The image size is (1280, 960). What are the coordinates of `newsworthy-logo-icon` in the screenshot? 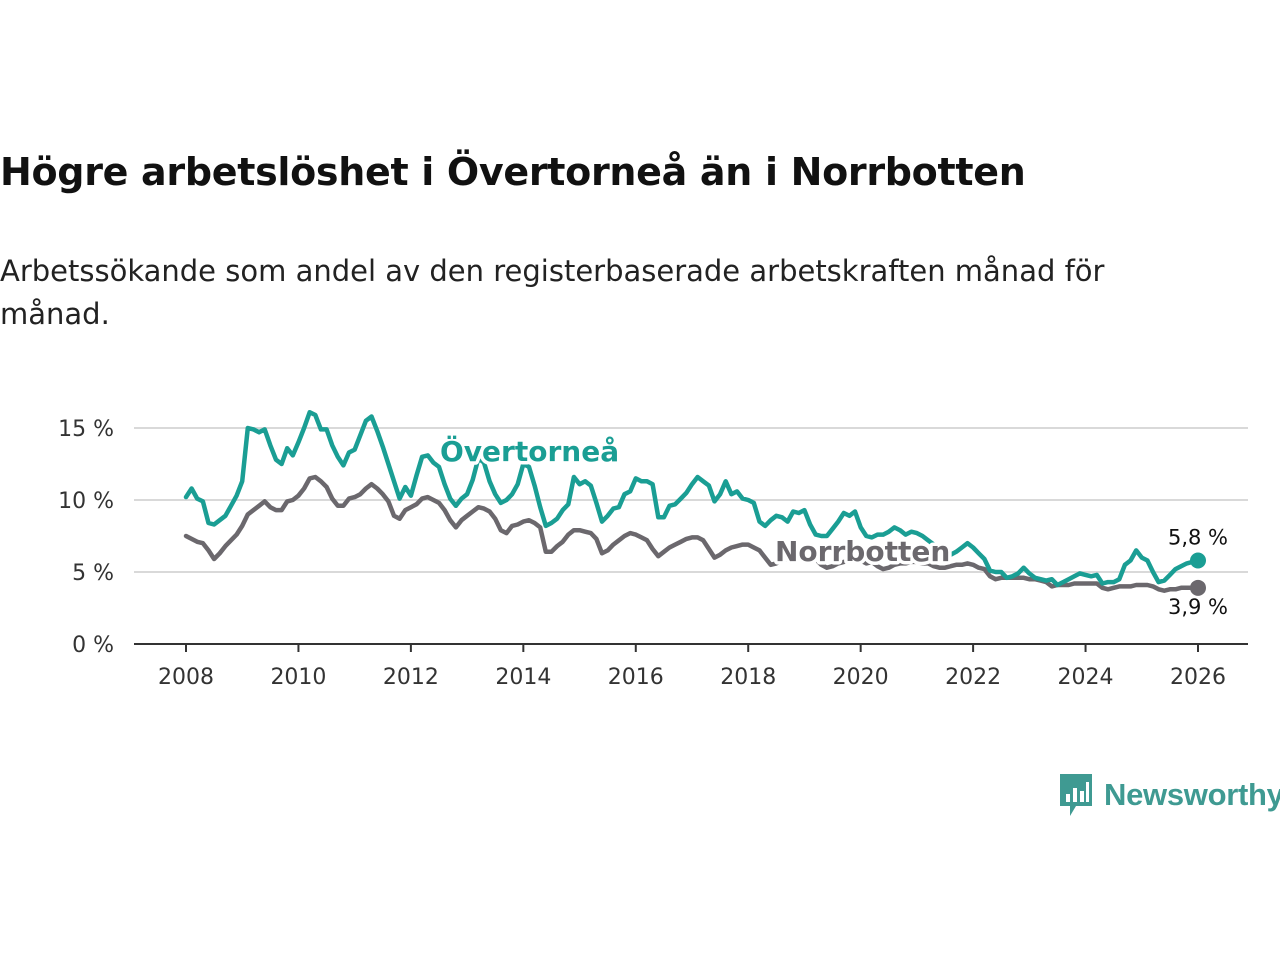 It's located at (1076, 795).